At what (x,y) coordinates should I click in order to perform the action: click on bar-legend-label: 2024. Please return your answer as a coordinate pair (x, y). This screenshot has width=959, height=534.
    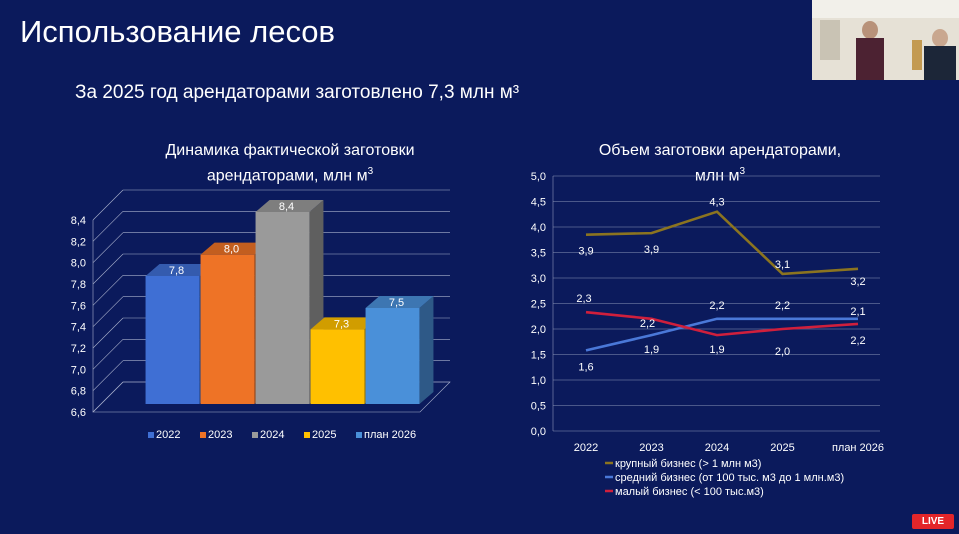
    Looking at the image, I should click on (272, 435).